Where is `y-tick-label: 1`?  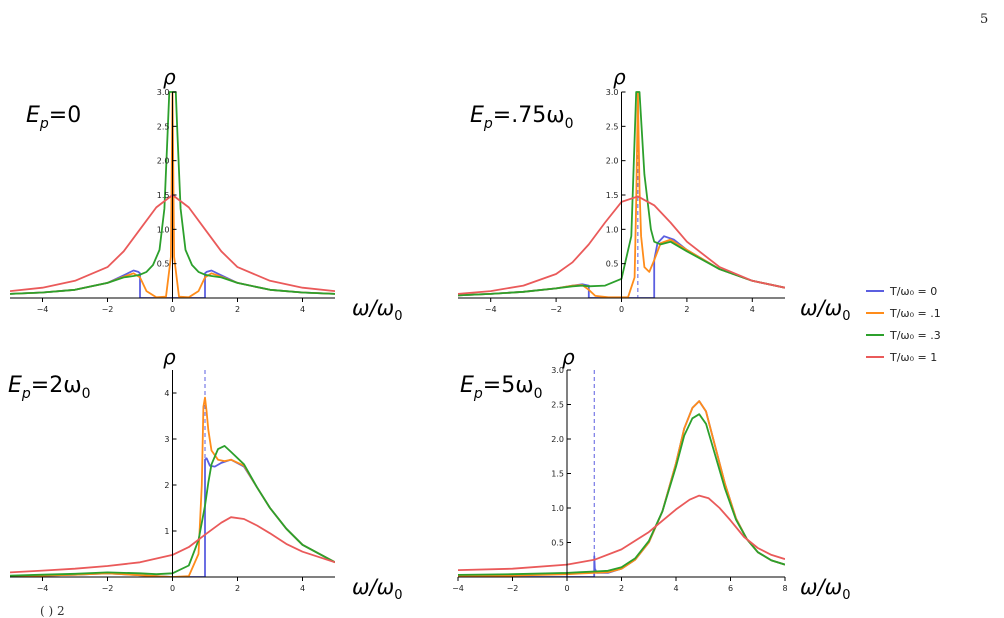
y-tick-label: 1 is located at coordinates (166, 531).